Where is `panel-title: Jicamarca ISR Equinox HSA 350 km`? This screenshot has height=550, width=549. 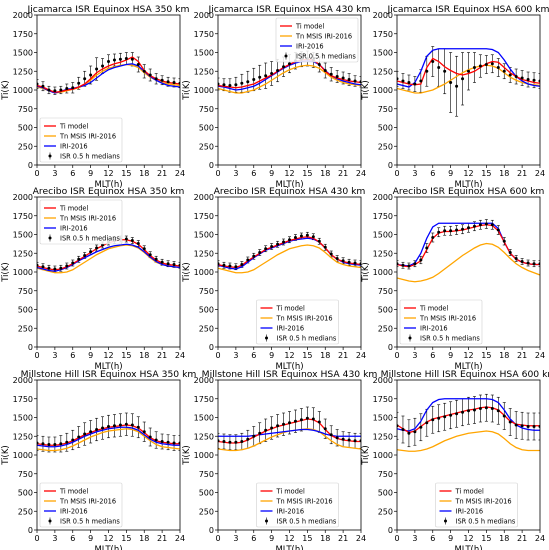
panel-title: Jicamarca ISR Equinox HSA 350 km is located at coordinates (108, 9).